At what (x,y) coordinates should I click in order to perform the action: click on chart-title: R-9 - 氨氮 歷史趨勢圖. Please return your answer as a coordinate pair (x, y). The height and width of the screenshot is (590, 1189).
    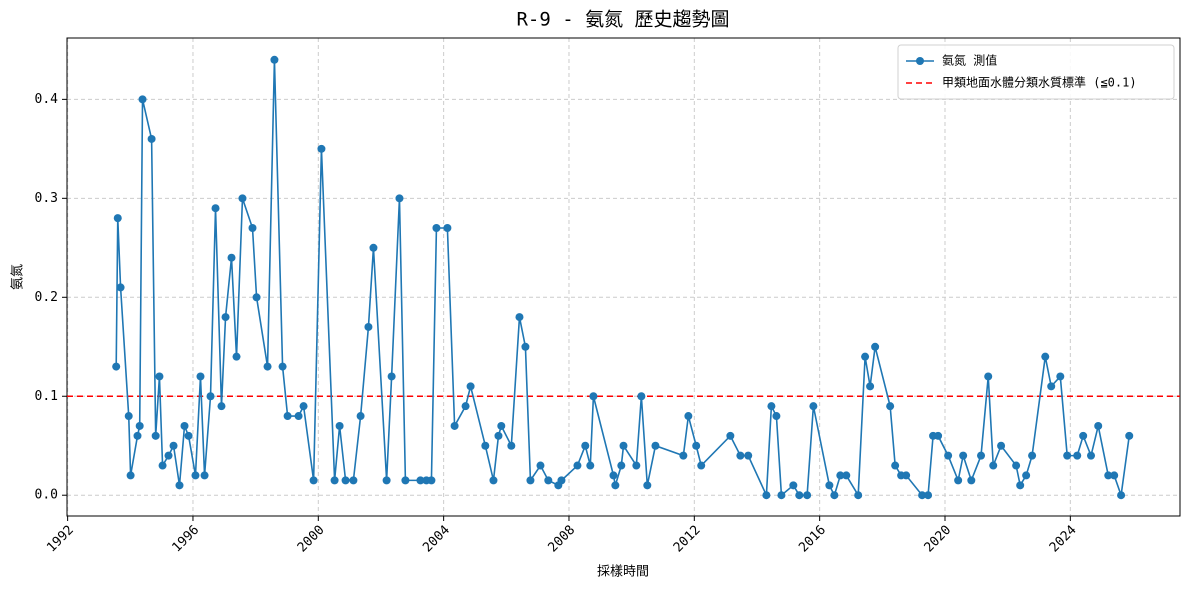
    Looking at the image, I should click on (622, 20).